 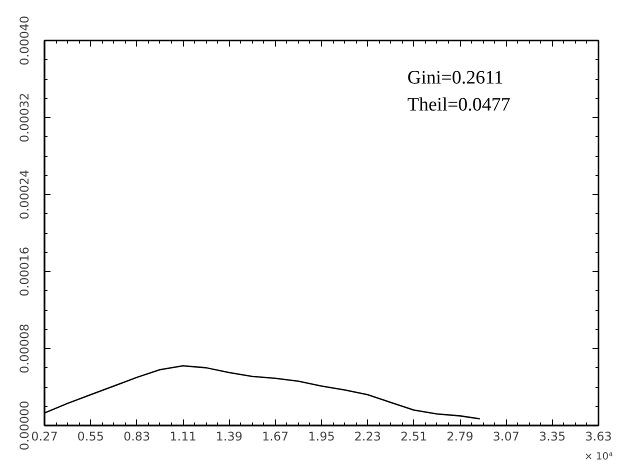 What do you see at coordinates (25, 41) in the screenshot?
I see `y-tick-label: 0.00040` at bounding box center [25, 41].